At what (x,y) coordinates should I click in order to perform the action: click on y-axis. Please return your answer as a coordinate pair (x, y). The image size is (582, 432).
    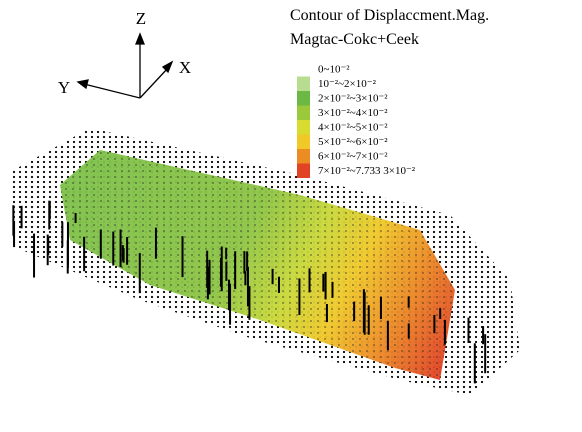
    Looking at the image, I should click on (112, 91).